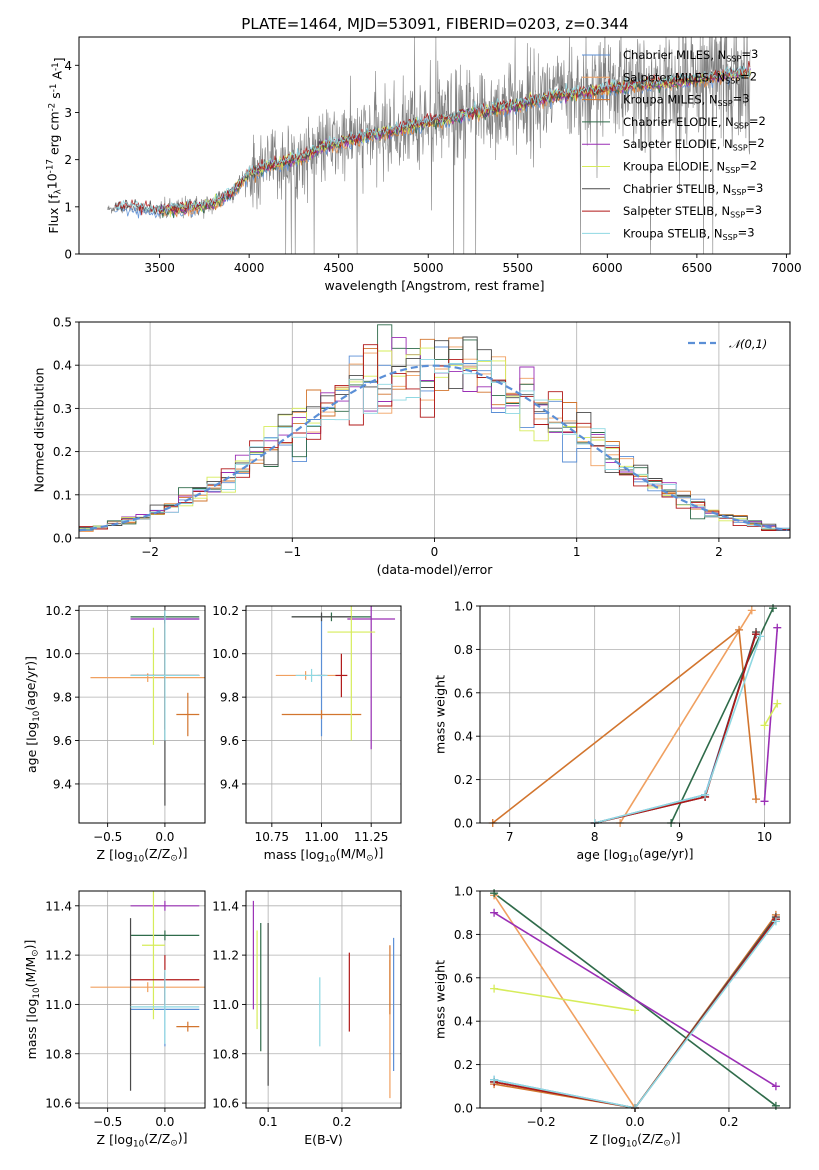  I want to click on residuals-xtick-label-0: −2, so click(150, 552).